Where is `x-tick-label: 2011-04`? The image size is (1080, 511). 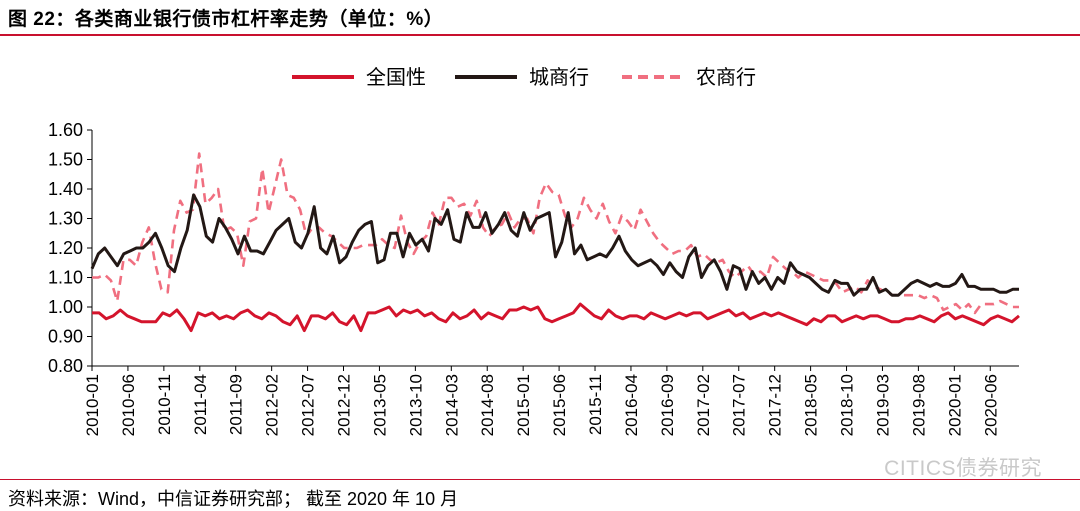 x-tick-label: 2011-04 is located at coordinates (200, 404).